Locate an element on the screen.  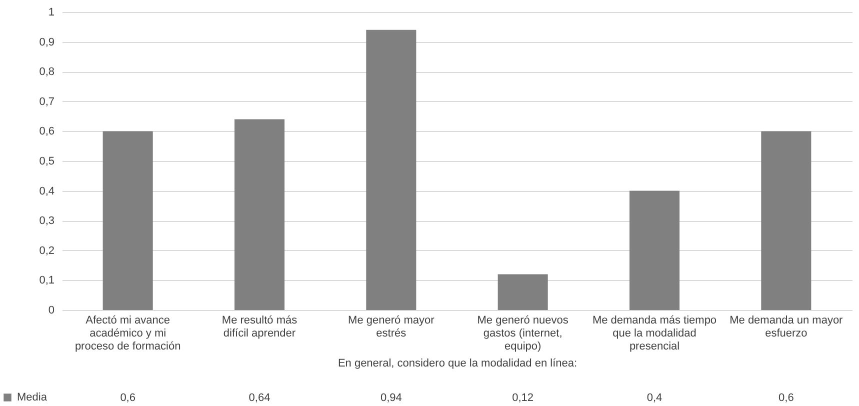
data-label: 0,94 is located at coordinates (391, 398).